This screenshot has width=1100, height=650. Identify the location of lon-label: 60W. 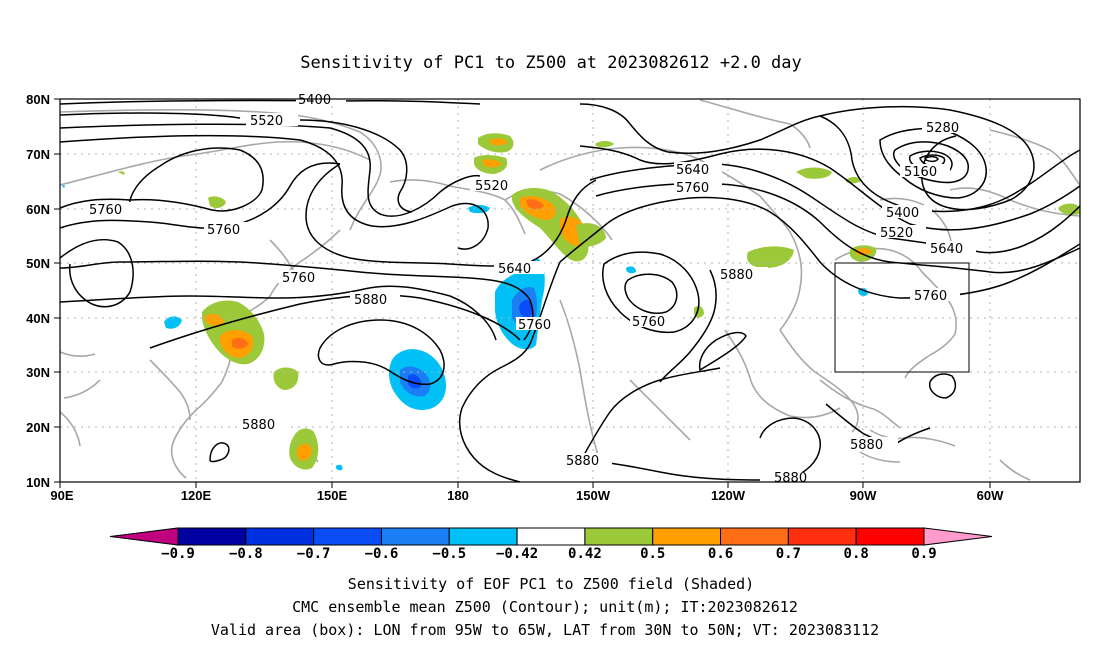
(990, 495).